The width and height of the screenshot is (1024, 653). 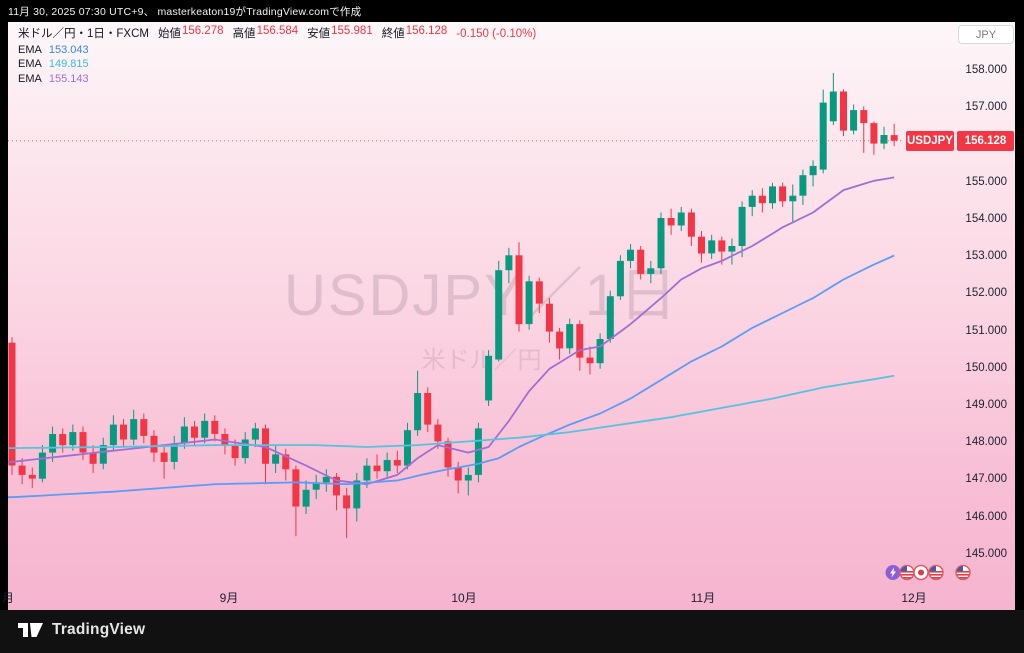 What do you see at coordinates (986, 331) in the screenshot?
I see `price-tick: 151.000` at bounding box center [986, 331].